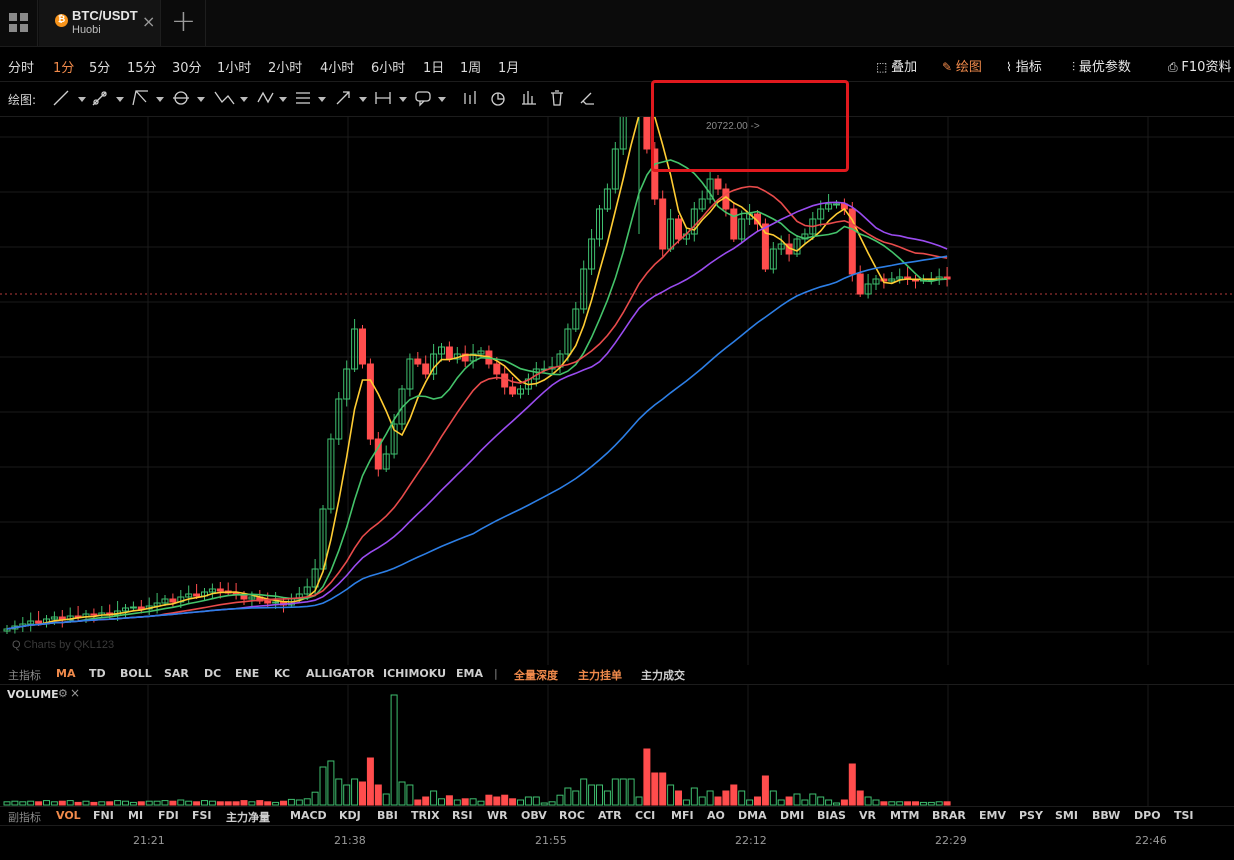 Image resolution: width=1234 pixels, height=860 pixels. What do you see at coordinates (867, 815) in the screenshot?
I see `sub-indicator-21: VR` at bounding box center [867, 815].